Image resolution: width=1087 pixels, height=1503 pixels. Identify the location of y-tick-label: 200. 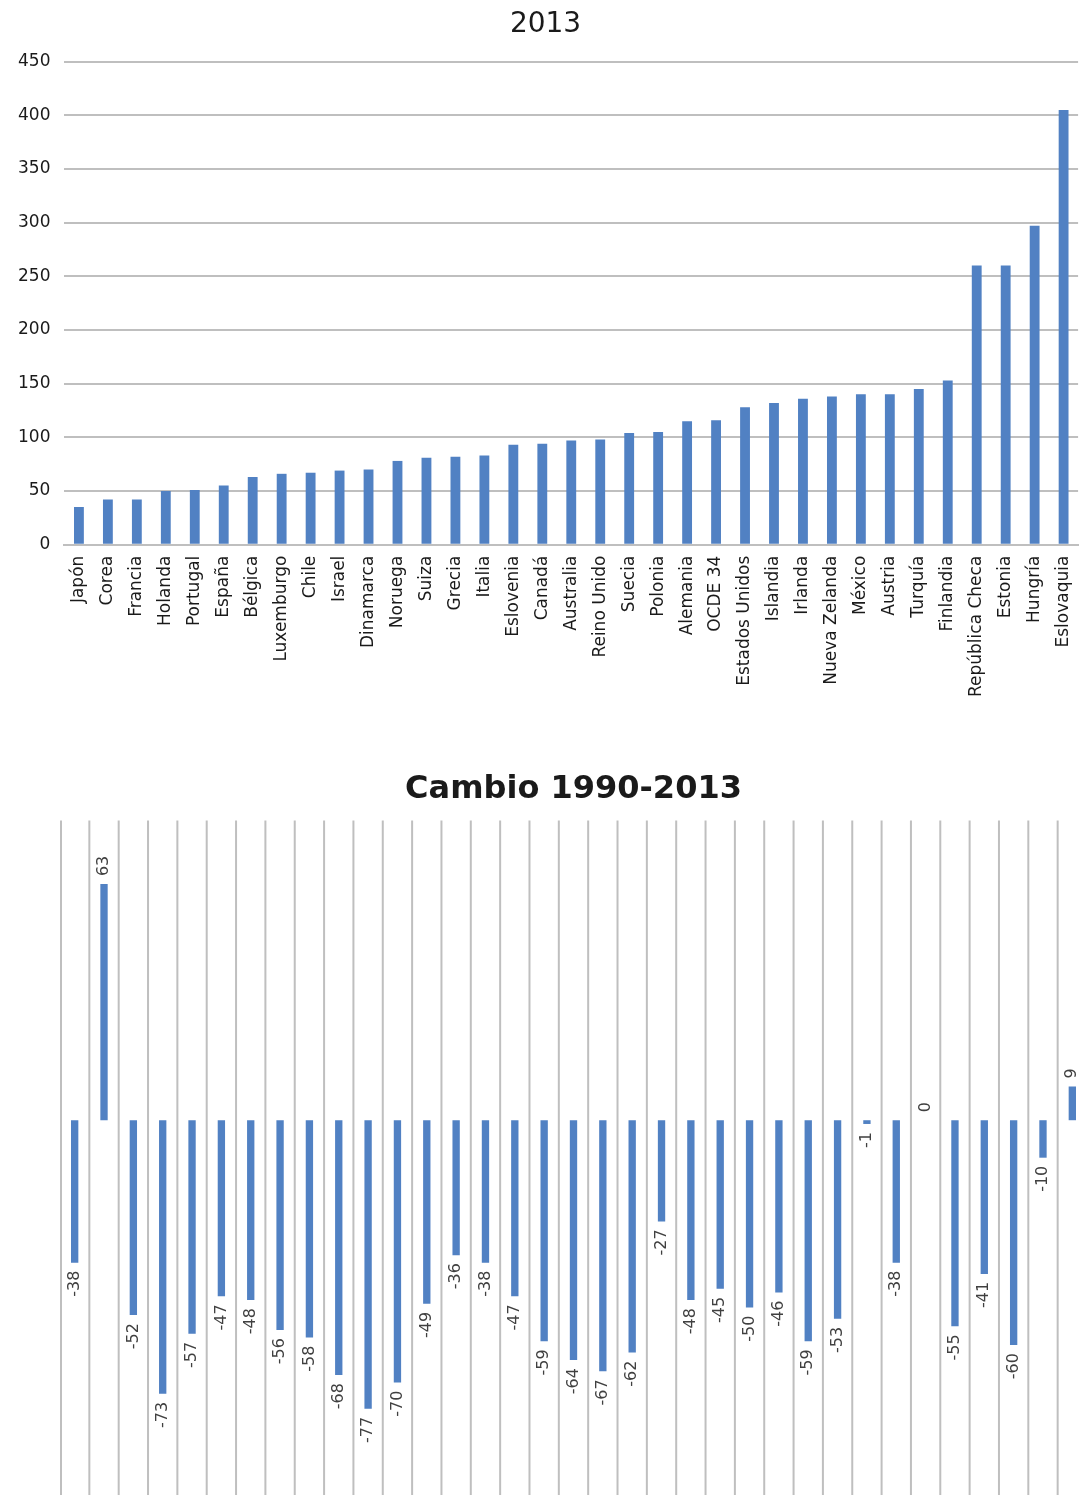
(34, 328).